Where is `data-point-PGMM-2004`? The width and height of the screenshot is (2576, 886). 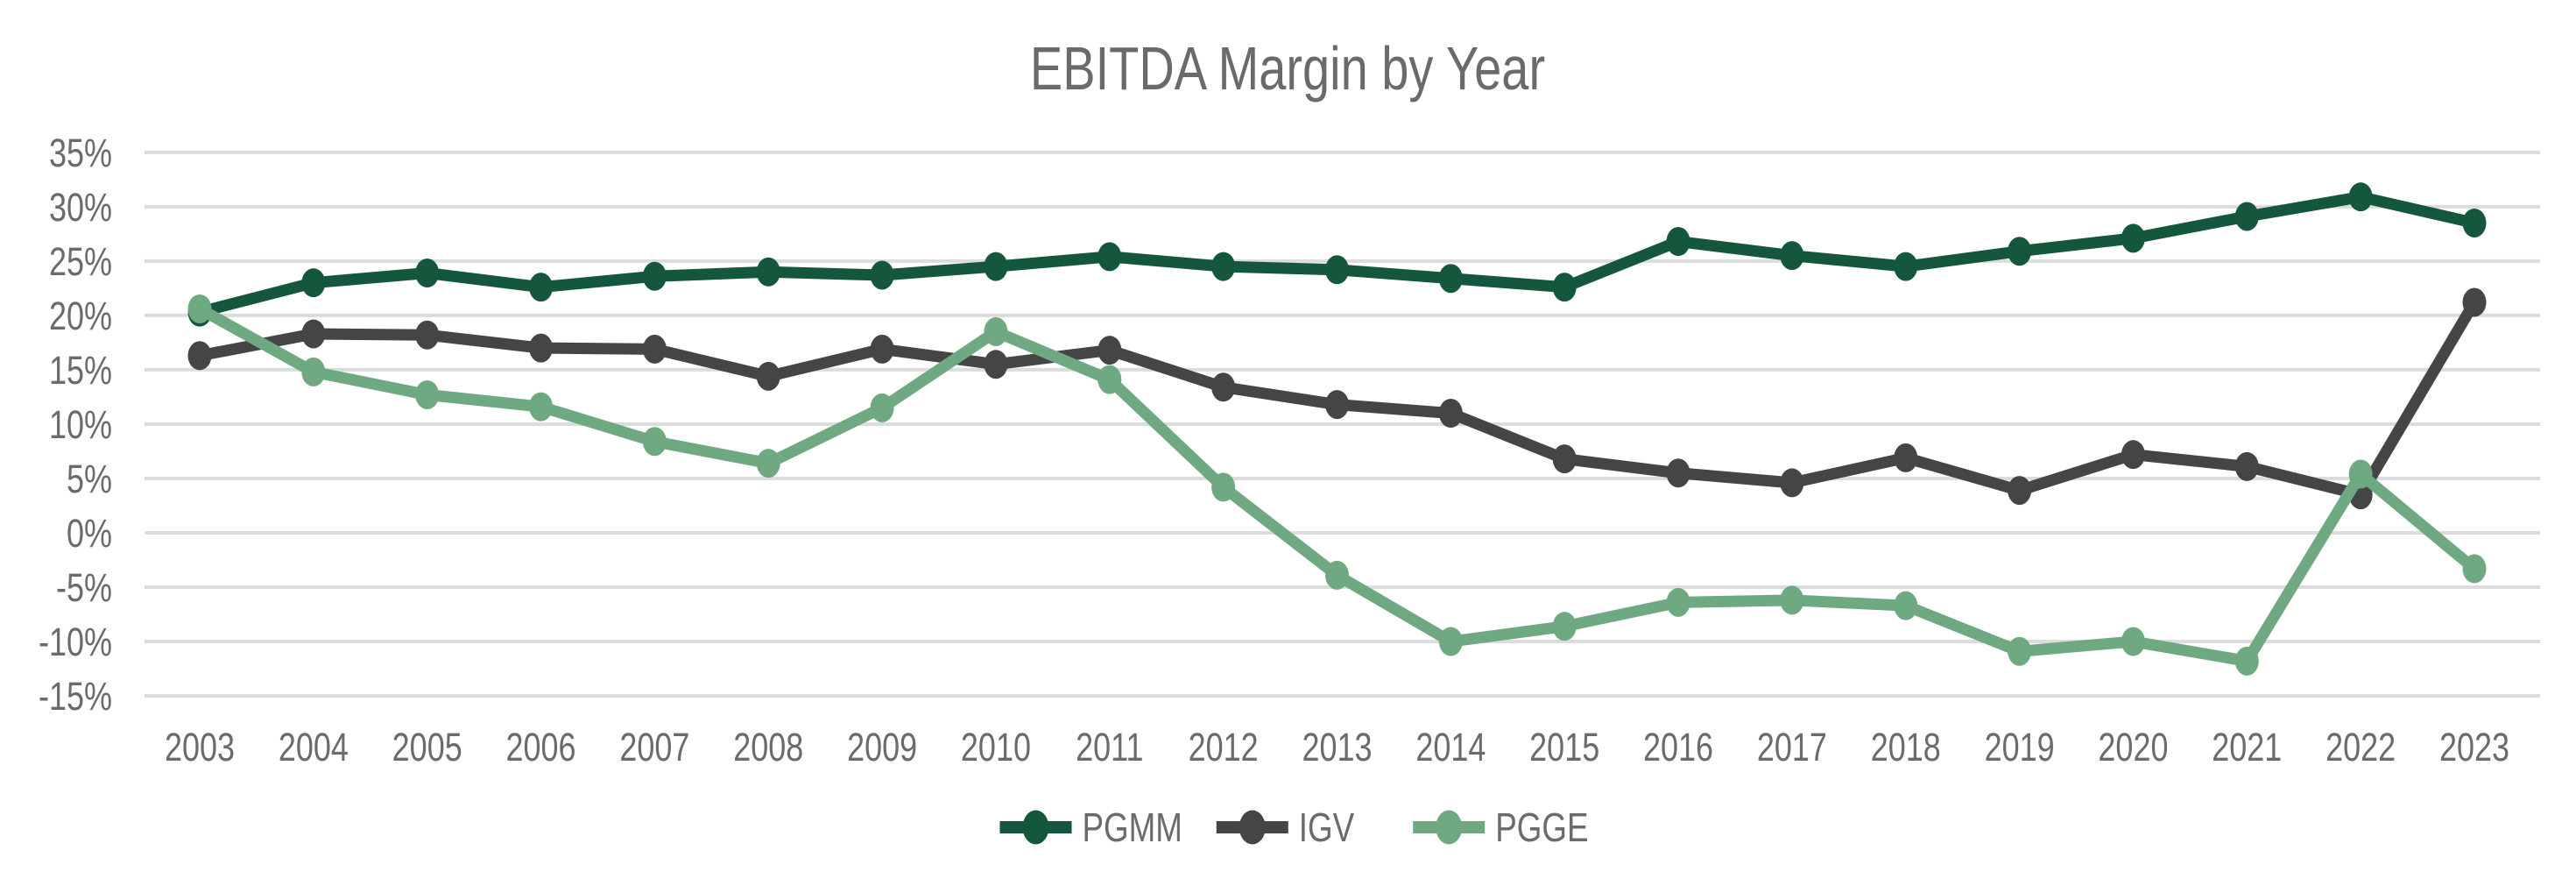
data-point-PGMM-2004 is located at coordinates (313, 283).